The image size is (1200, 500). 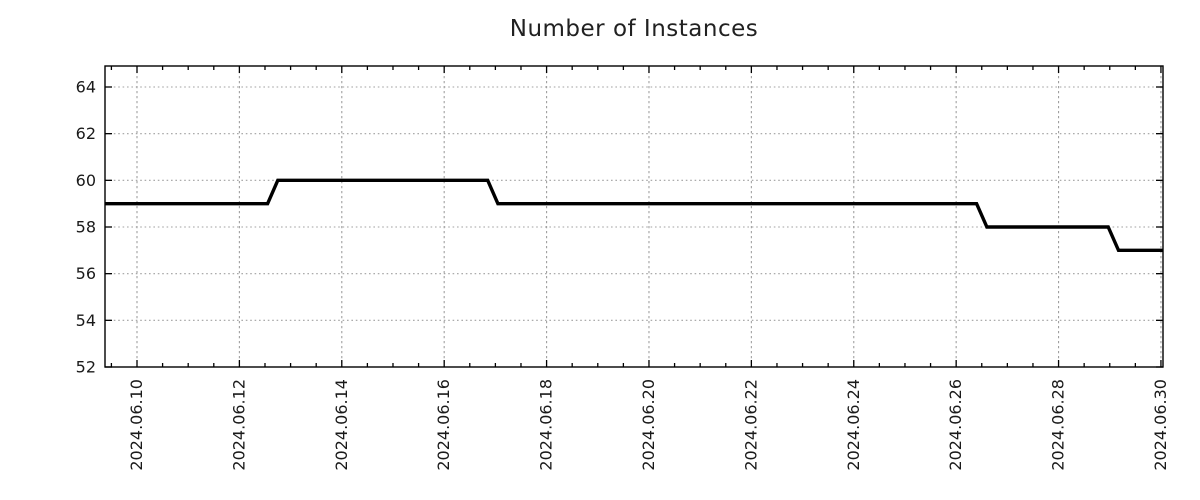 What do you see at coordinates (634, 29) in the screenshot?
I see `chart-title: Number of Instances` at bounding box center [634, 29].